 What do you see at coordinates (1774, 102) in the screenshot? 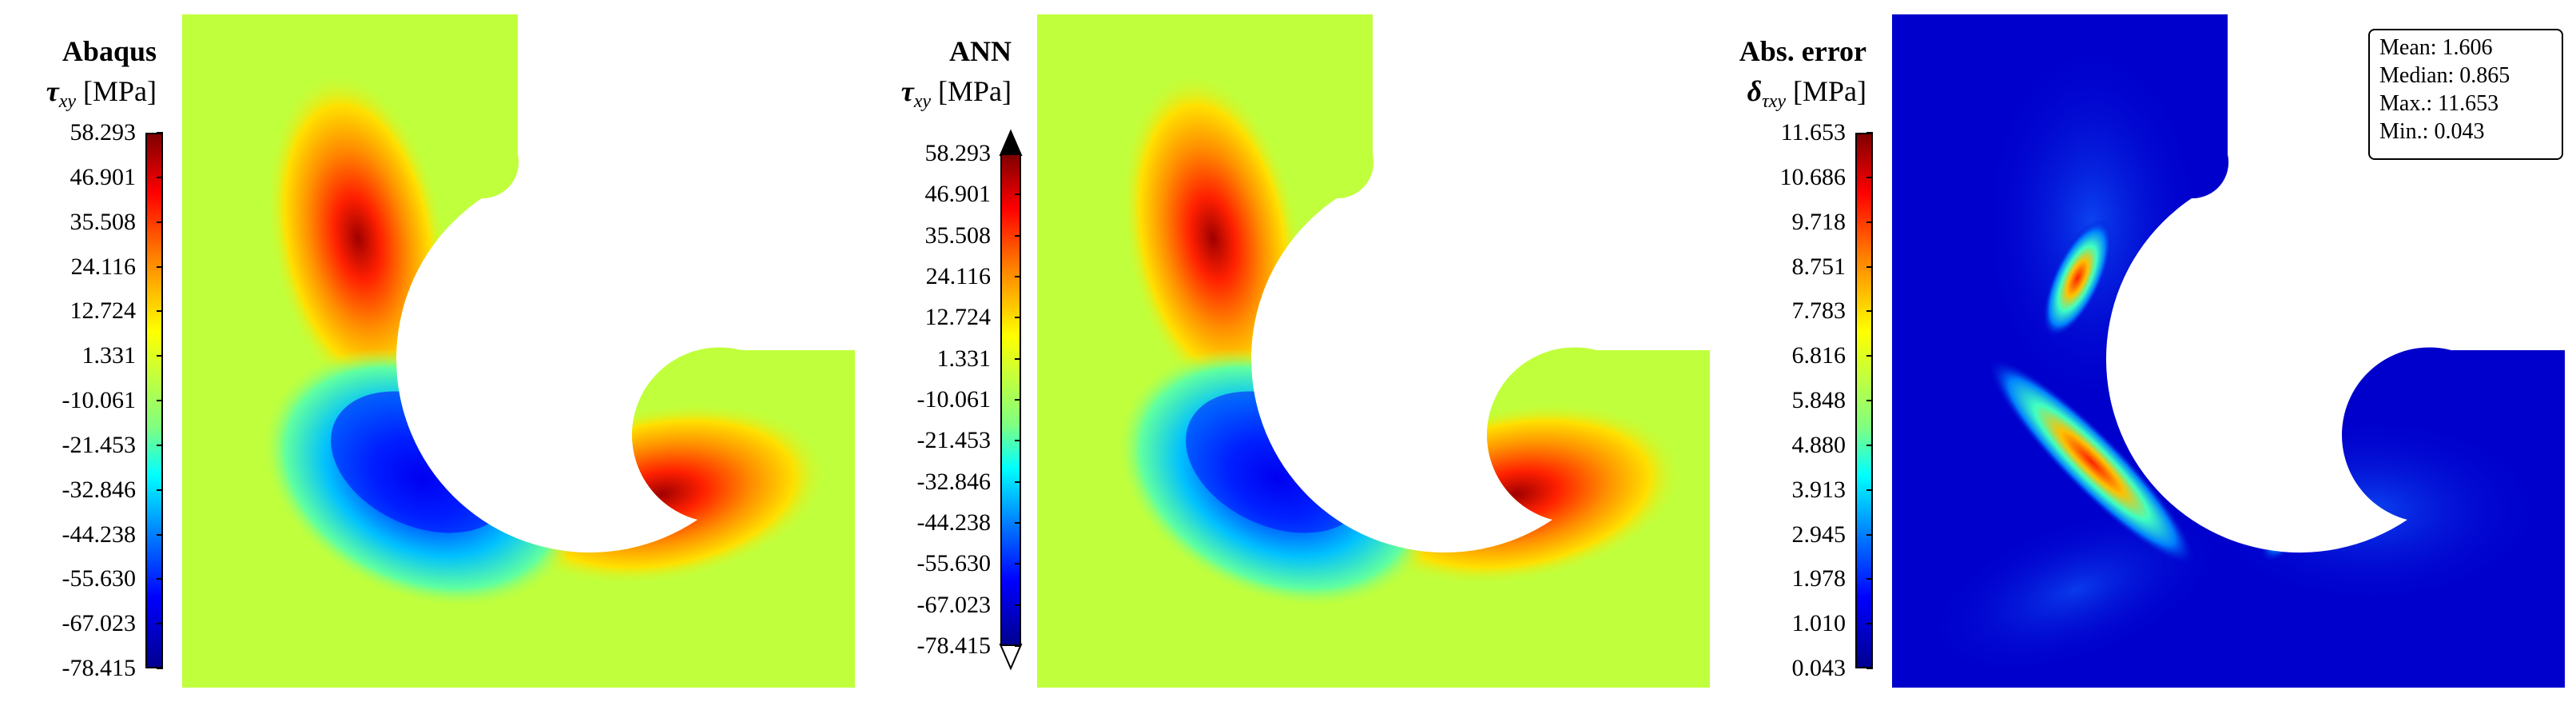
I see `quantity-subscript: τxy` at bounding box center [1774, 102].